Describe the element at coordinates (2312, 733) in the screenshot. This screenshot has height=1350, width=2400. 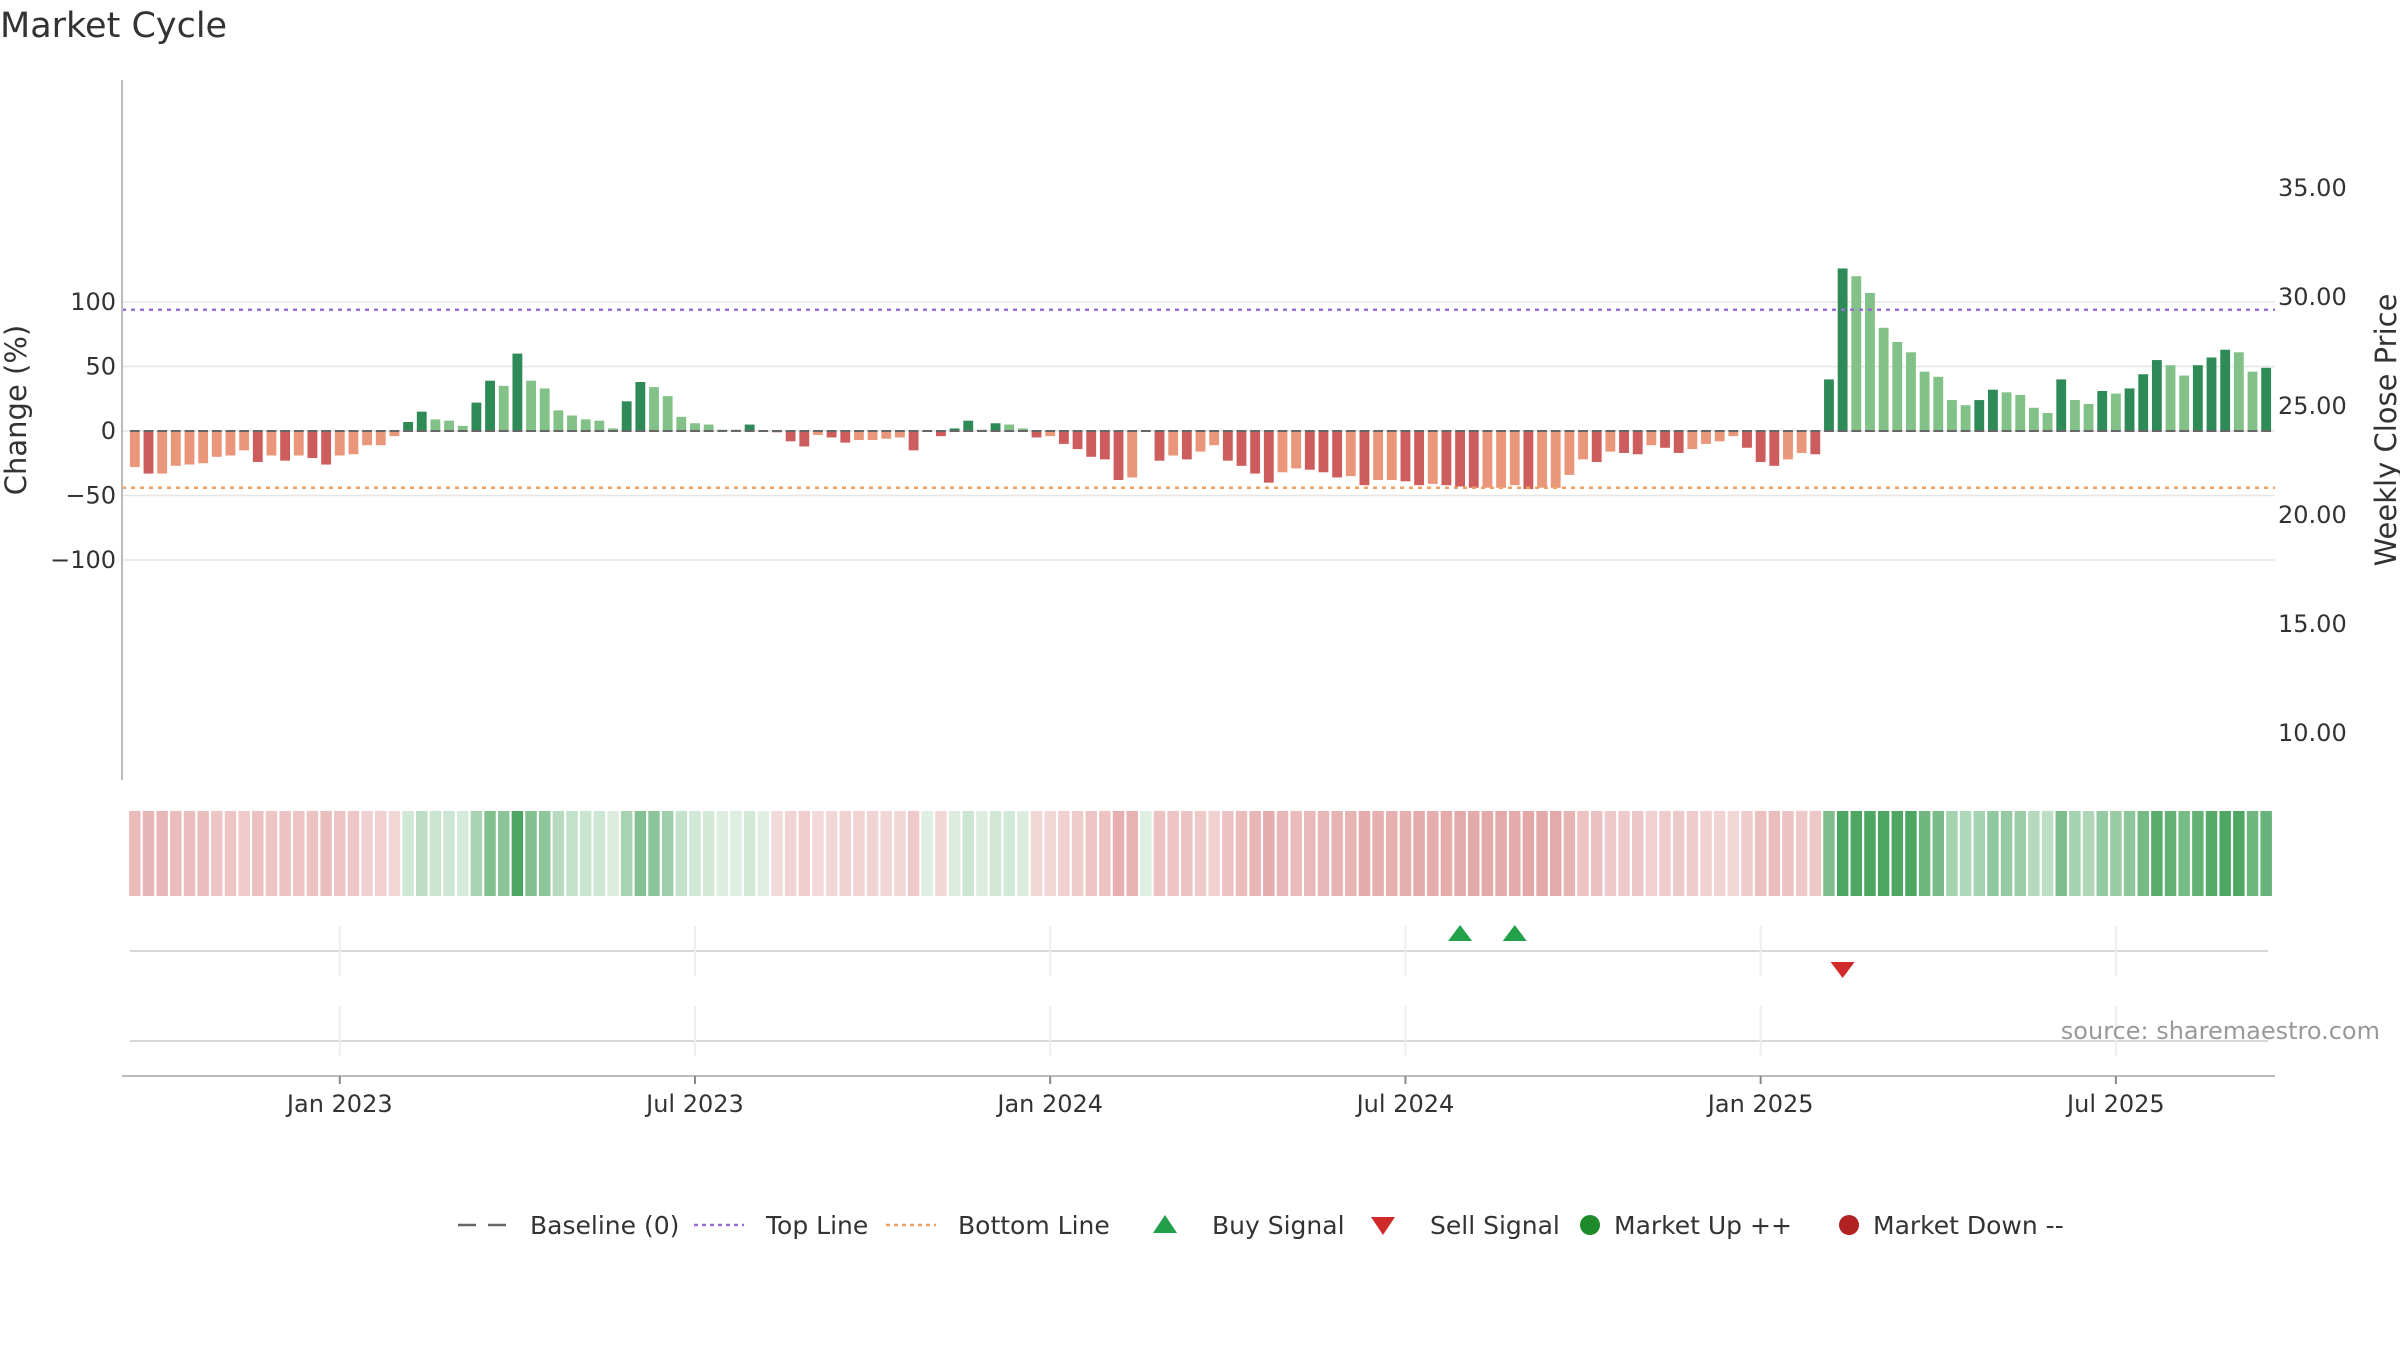
I see `y2-tick-label: 10.00` at that location.